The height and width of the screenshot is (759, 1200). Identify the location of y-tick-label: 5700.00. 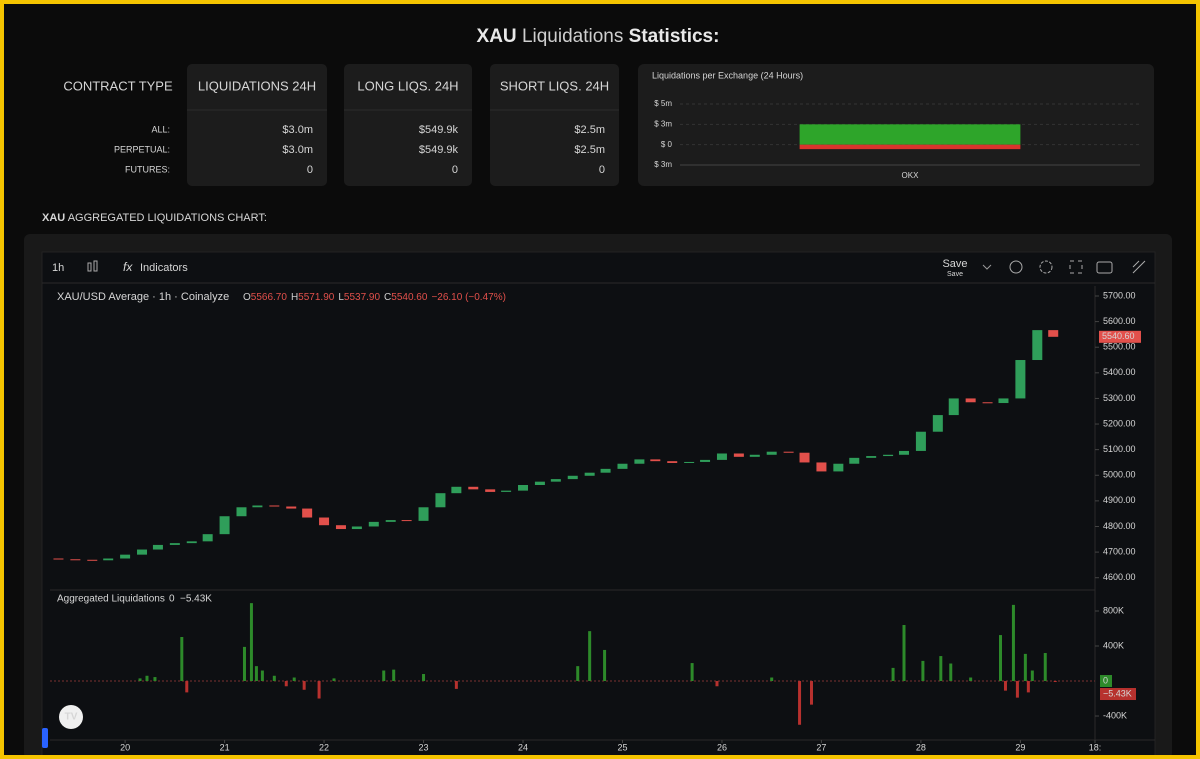
(1119, 295).